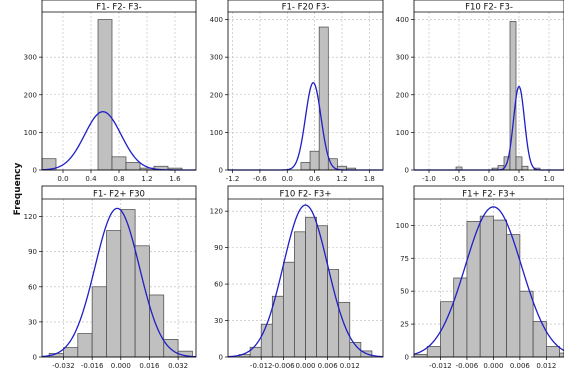 Image resolution: width=564 pixels, height=382 pixels. Describe the element at coordinates (489, 8) in the screenshot. I see `panel-title: F10 F2- F3-` at that location.